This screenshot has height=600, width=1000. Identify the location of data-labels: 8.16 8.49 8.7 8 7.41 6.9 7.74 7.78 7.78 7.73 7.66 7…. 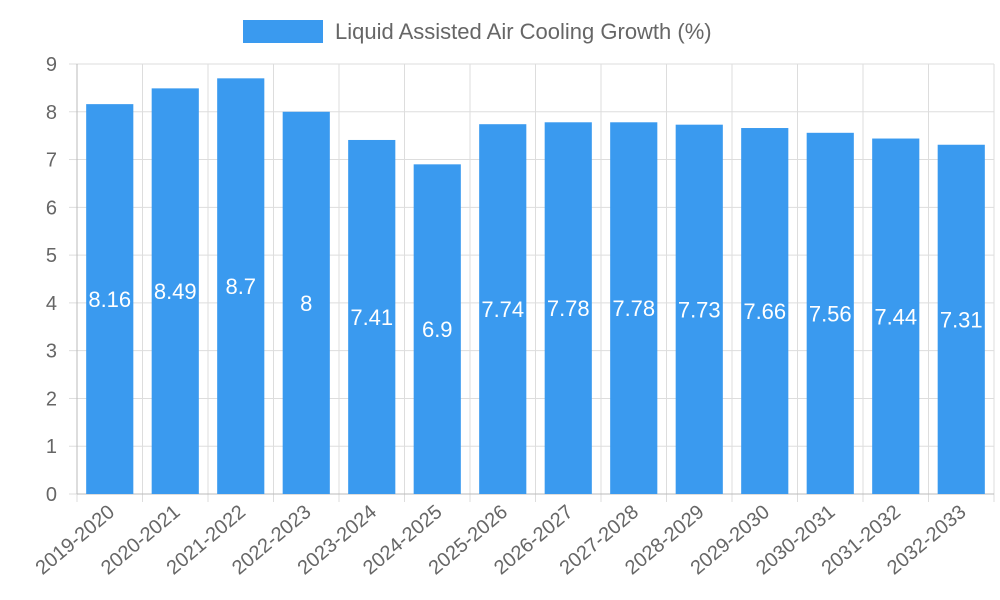
(535, 308).